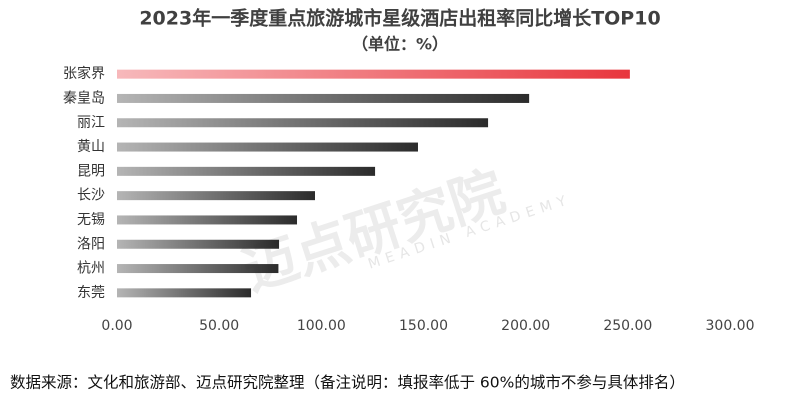 This screenshot has height=404, width=800. I want to click on x-tick-label: 300.00, so click(730, 326).